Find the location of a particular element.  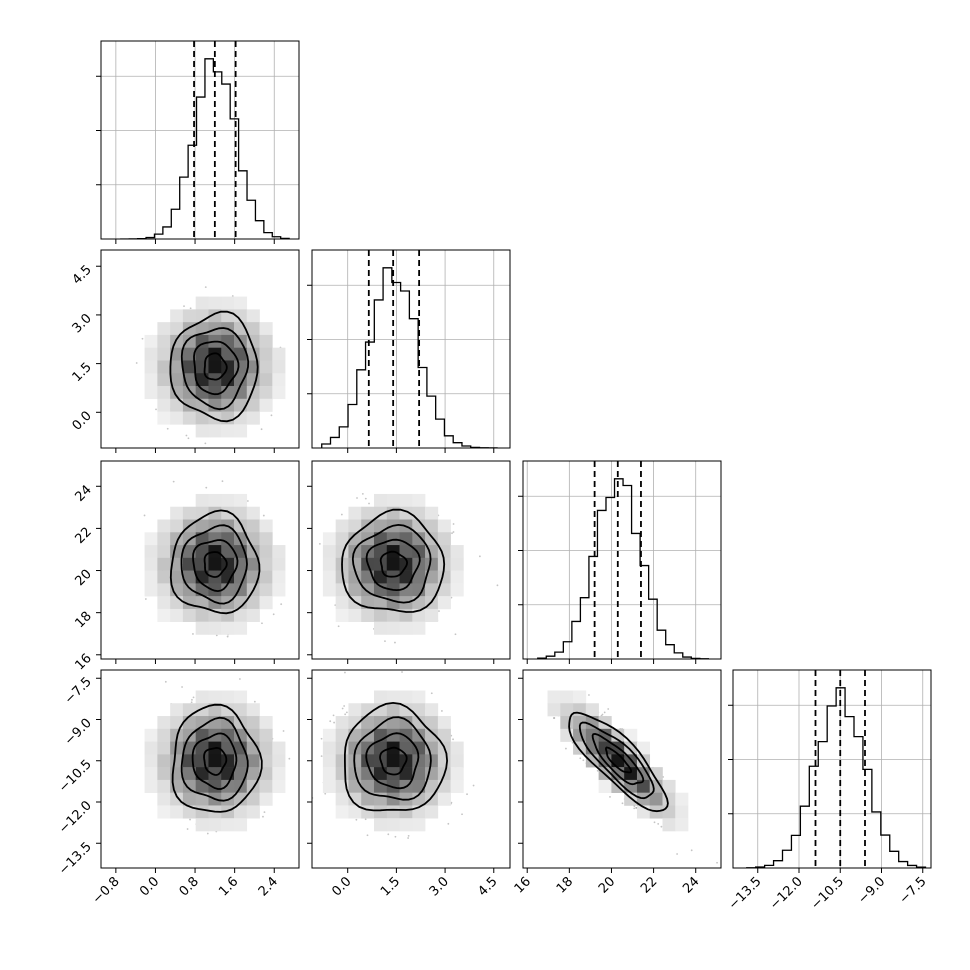

y-tick-label: 20 is located at coordinates (84, 578).